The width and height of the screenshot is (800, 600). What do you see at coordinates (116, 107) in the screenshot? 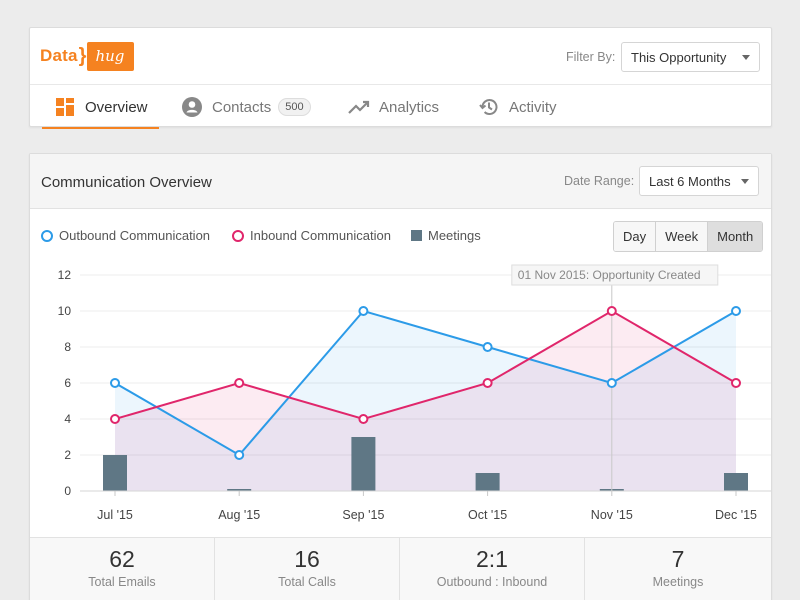
I see `tab-overview-label: Overview` at bounding box center [116, 107].